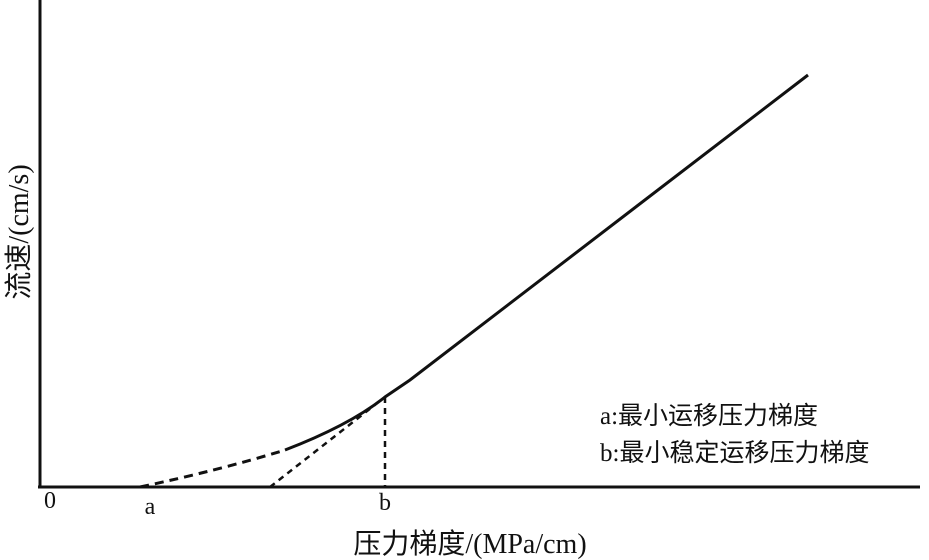 The height and width of the screenshot is (560, 929). What do you see at coordinates (385, 503) in the screenshot?
I see `tick-b: b` at bounding box center [385, 503].